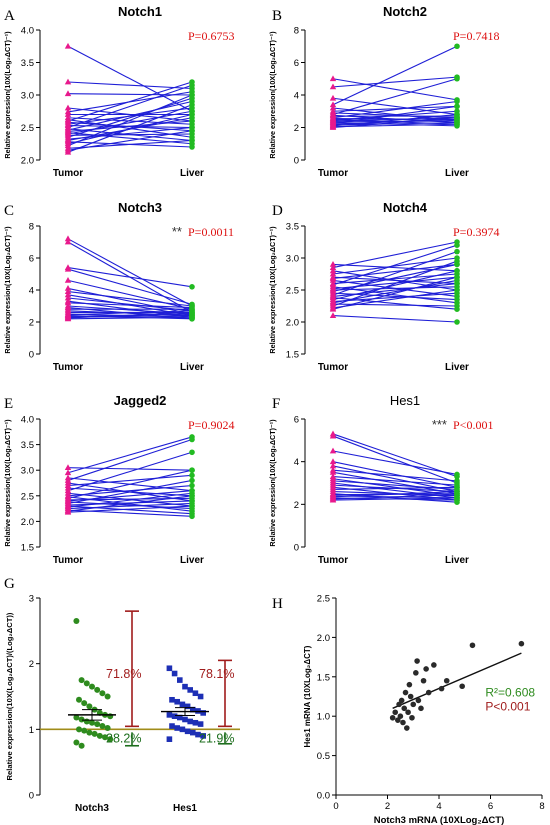 This screenshot has width=550, height=825. Describe the element at coordinates (31, 291) in the screenshot. I see `y-tick-label: 4` at that location.